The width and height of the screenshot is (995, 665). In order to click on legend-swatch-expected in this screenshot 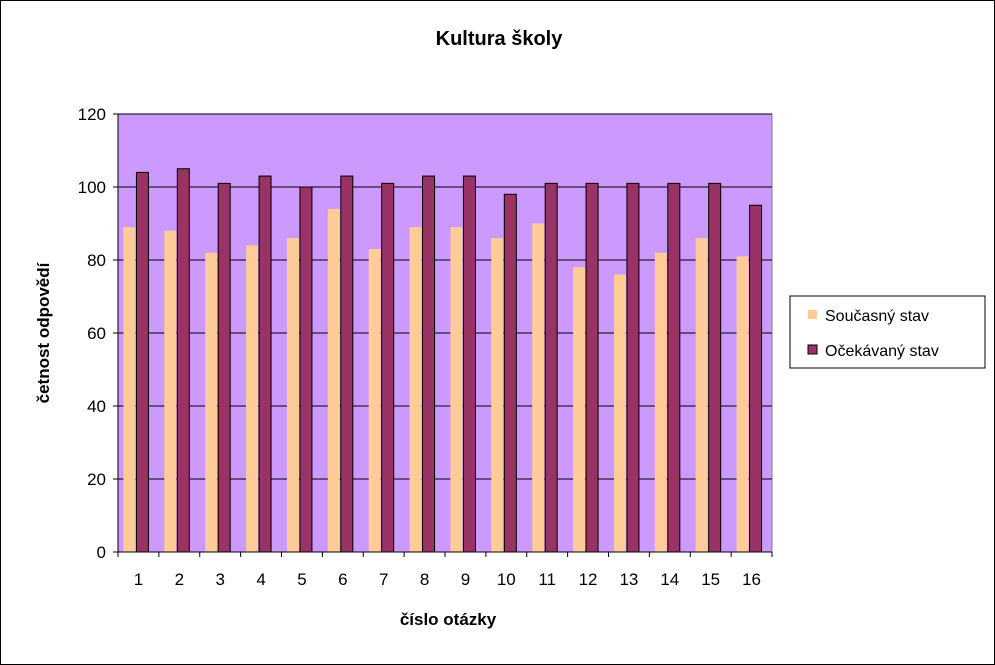, I will do `click(812, 349)`.